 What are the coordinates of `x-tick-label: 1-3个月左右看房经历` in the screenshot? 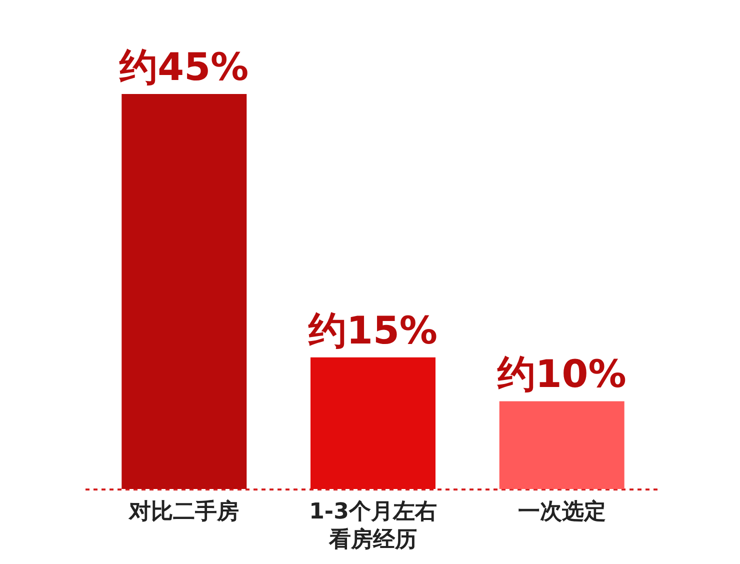 It's located at (373, 526).